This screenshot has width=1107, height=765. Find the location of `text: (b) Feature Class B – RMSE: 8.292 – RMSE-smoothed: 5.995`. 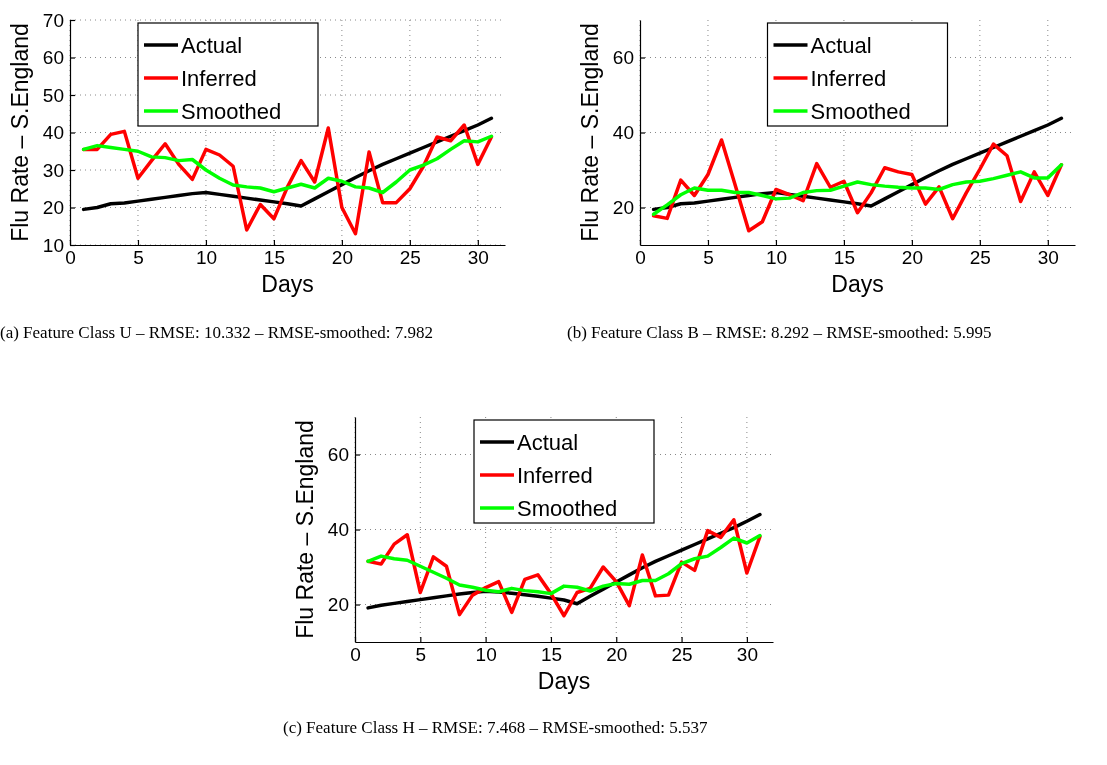

text: (b) Feature Class B – RMSE: 8.292 – RMSE-smoothed: 5.995 is located at coordinates (779, 332).